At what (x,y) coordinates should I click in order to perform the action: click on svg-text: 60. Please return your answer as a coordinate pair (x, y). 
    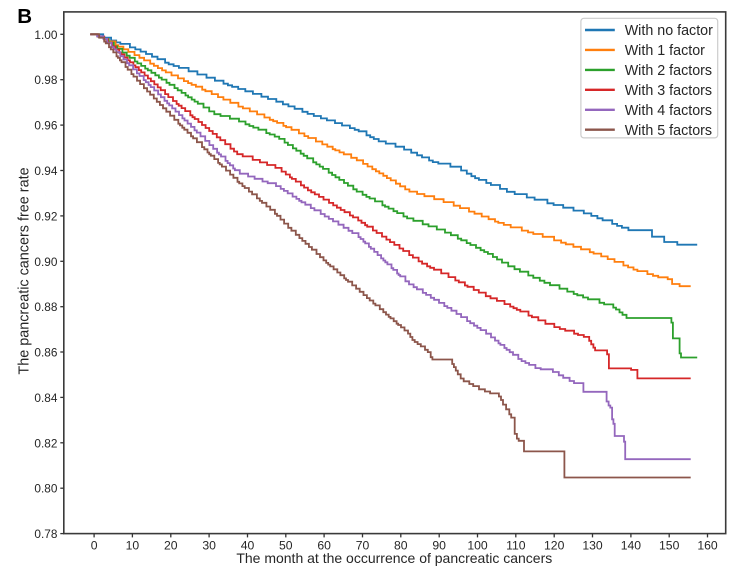
    Looking at the image, I should click on (324, 546).